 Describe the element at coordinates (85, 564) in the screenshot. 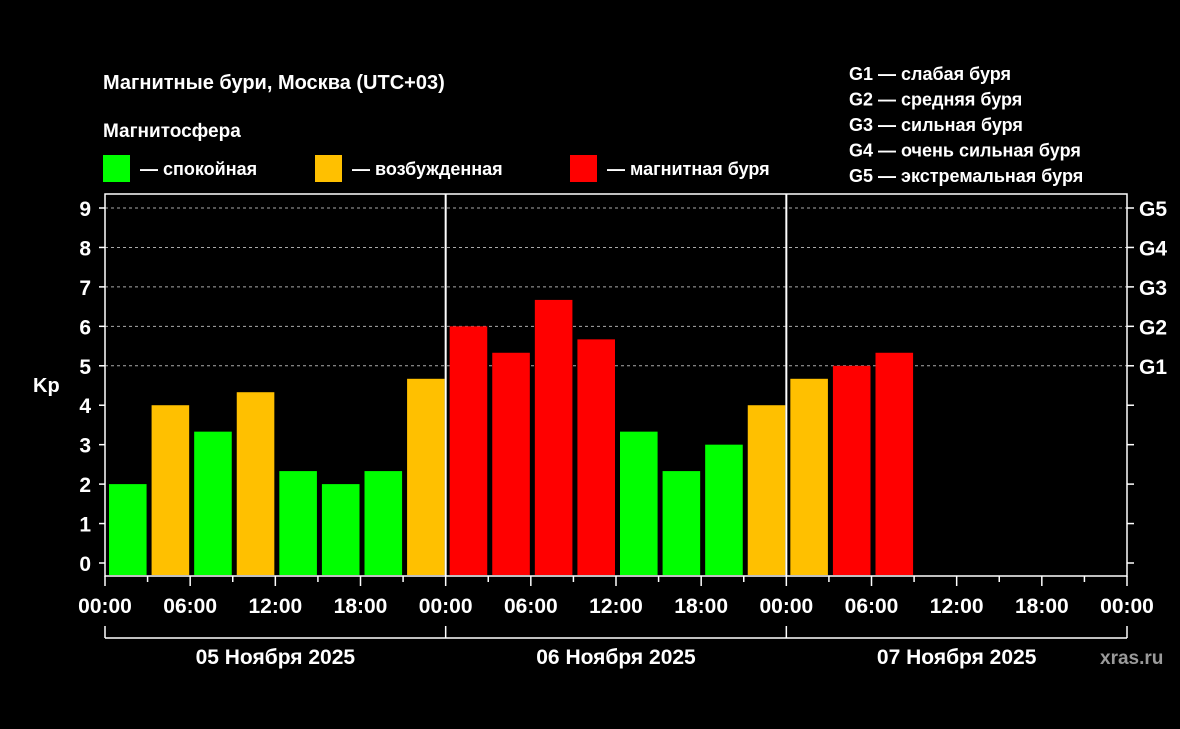

I see `y-tick-label: 0` at that location.